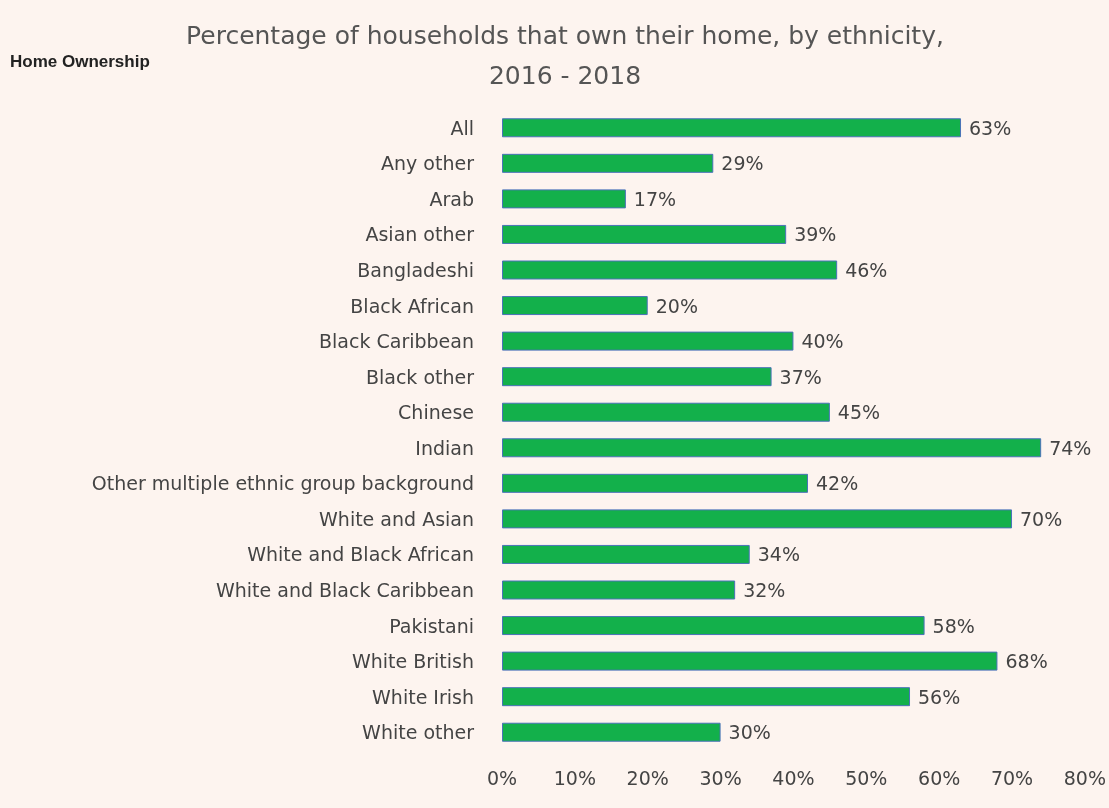  I want to click on x-tick-label: 0%, so click(502, 777).